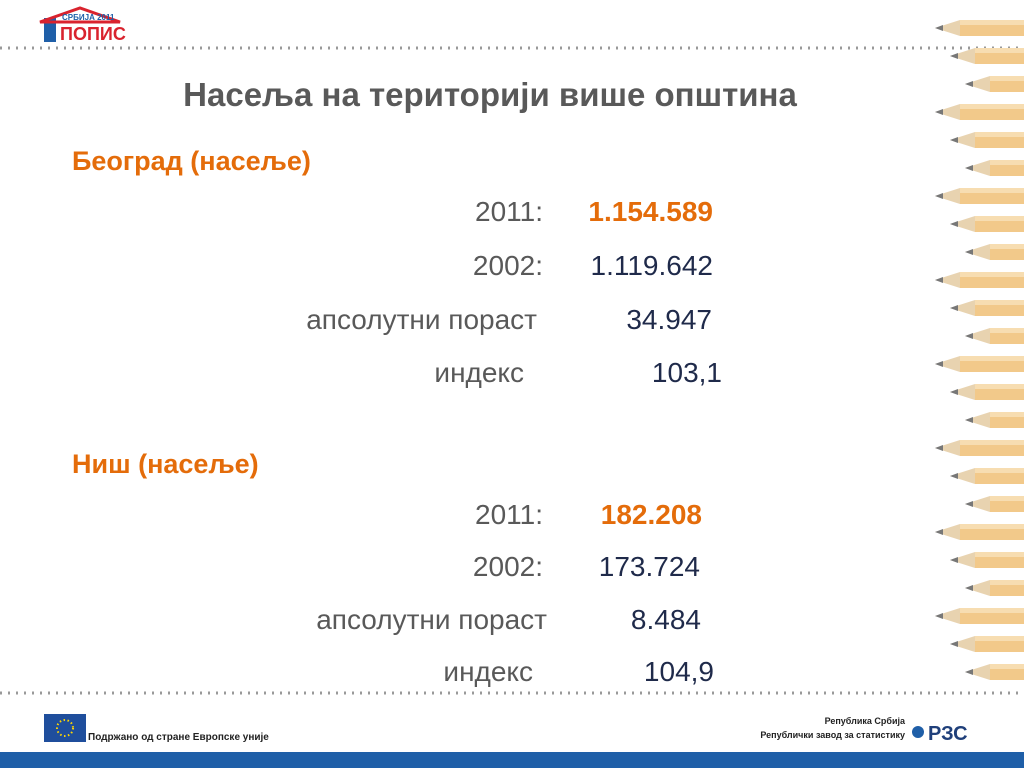 The image size is (1024, 768). I want to click on row-value: 34.947, so click(669, 319).